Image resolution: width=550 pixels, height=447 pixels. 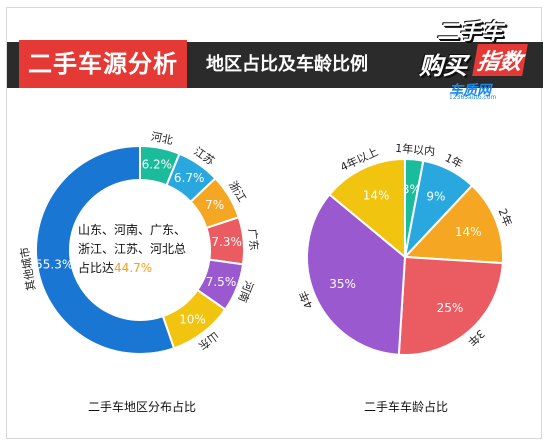 What do you see at coordinates (103, 64) in the screenshot?
I see `page-title: 二手车源分析` at bounding box center [103, 64].